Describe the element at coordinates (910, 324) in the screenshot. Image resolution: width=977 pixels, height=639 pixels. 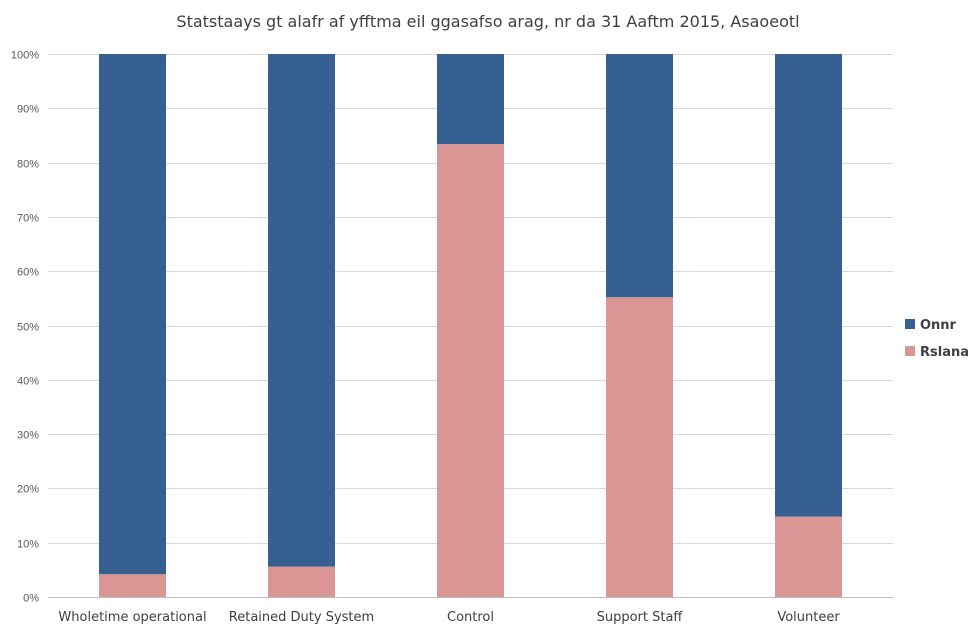
I see `legend-swatch-onnr` at that location.